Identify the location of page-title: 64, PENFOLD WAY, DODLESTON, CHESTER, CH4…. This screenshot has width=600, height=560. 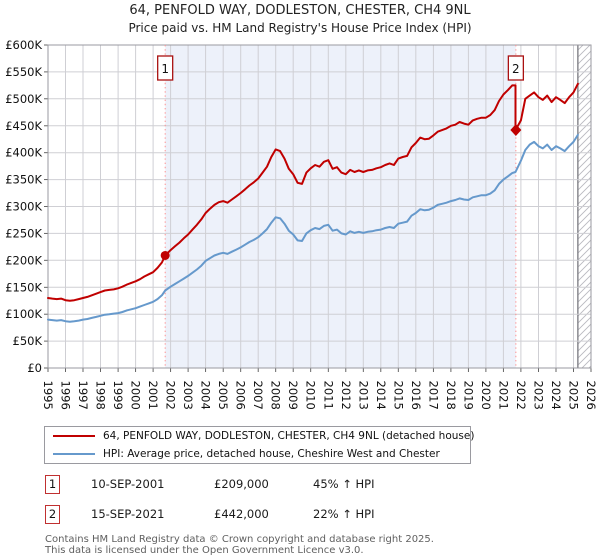
(300, 10).